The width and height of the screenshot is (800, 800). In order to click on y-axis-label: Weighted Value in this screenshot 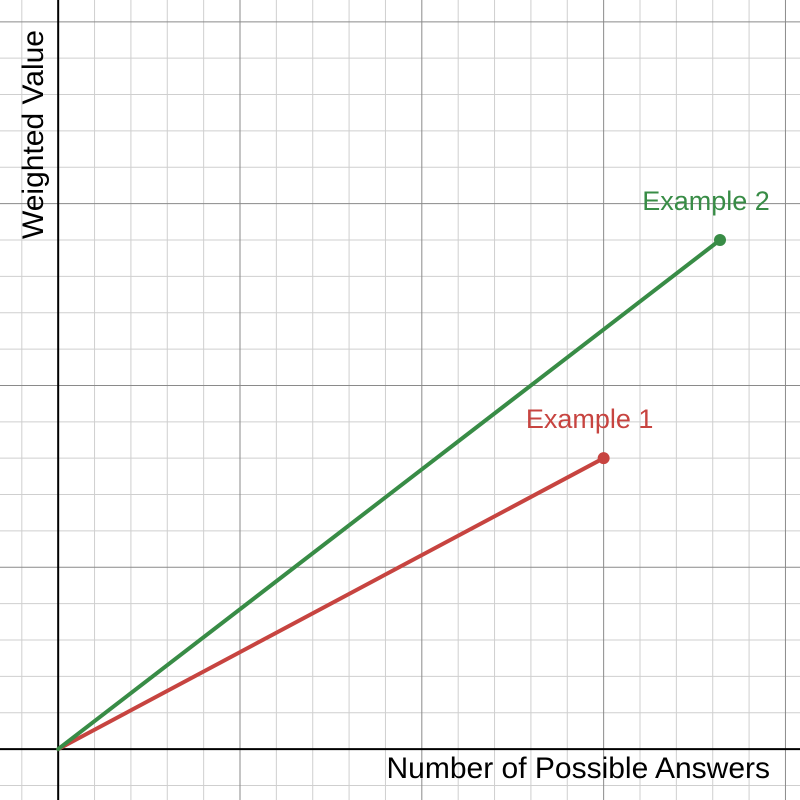, I will do `click(33, 134)`.